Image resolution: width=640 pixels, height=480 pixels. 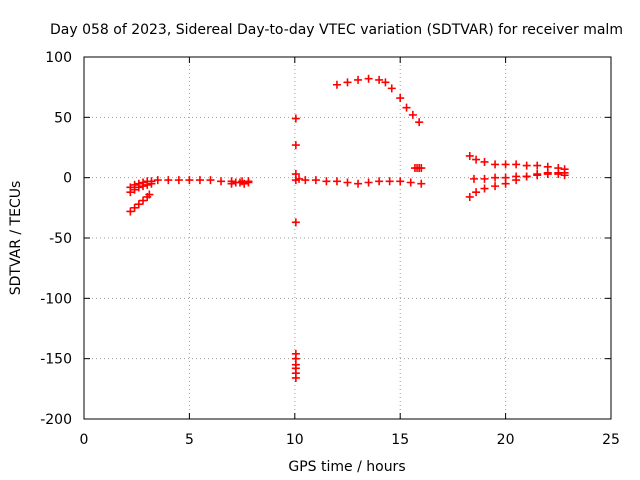 What do you see at coordinates (16, 238) in the screenshot?
I see `y-axis-label: SDTVAR / TECUs` at bounding box center [16, 238].